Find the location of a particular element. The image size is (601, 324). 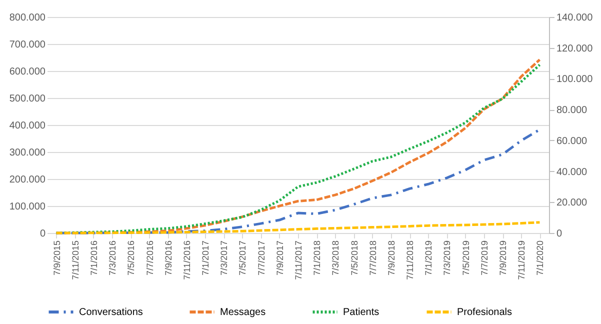

x-tick-label: 7/7/2017 is located at coordinates (261, 258).